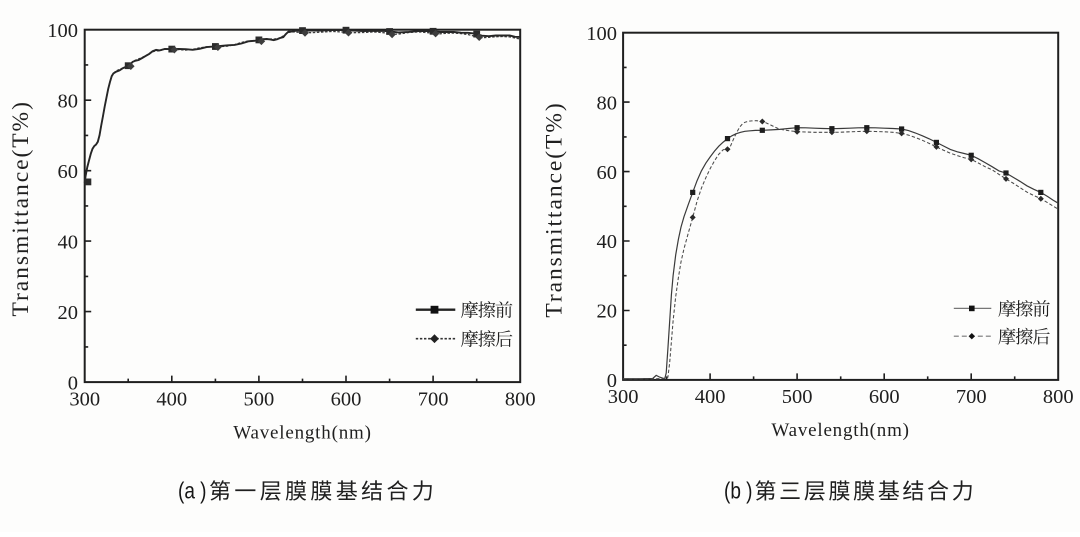 This screenshot has height=537, width=1080. What do you see at coordinates (738, 491) in the screenshot?
I see `svg-text: (b )` at bounding box center [738, 491].